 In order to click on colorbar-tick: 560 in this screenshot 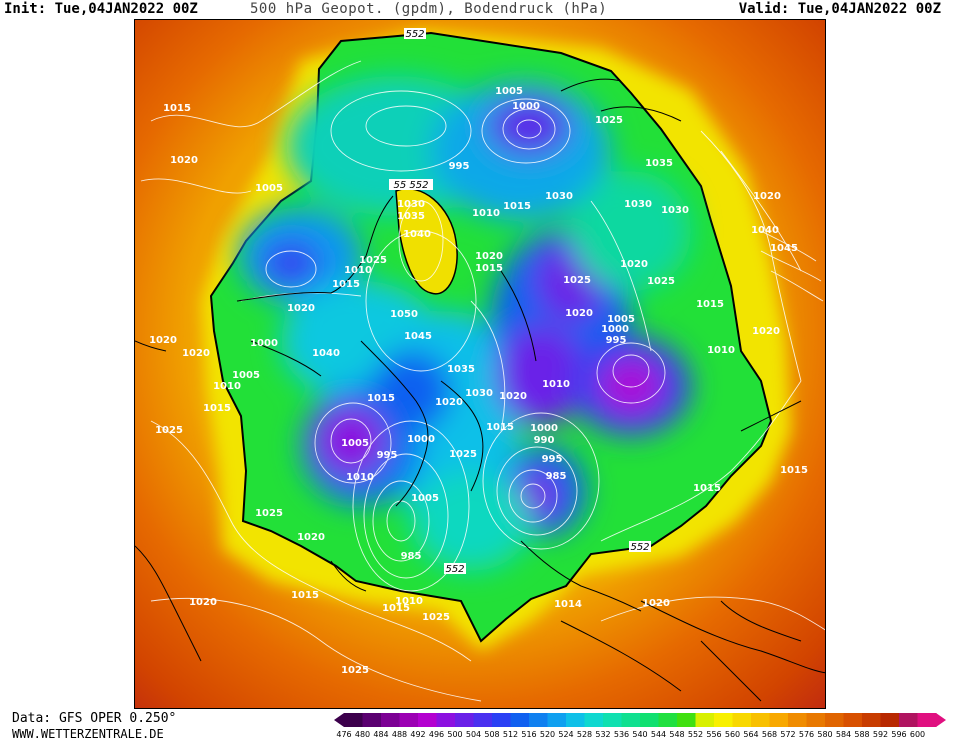, I will do `click(732, 734)`.